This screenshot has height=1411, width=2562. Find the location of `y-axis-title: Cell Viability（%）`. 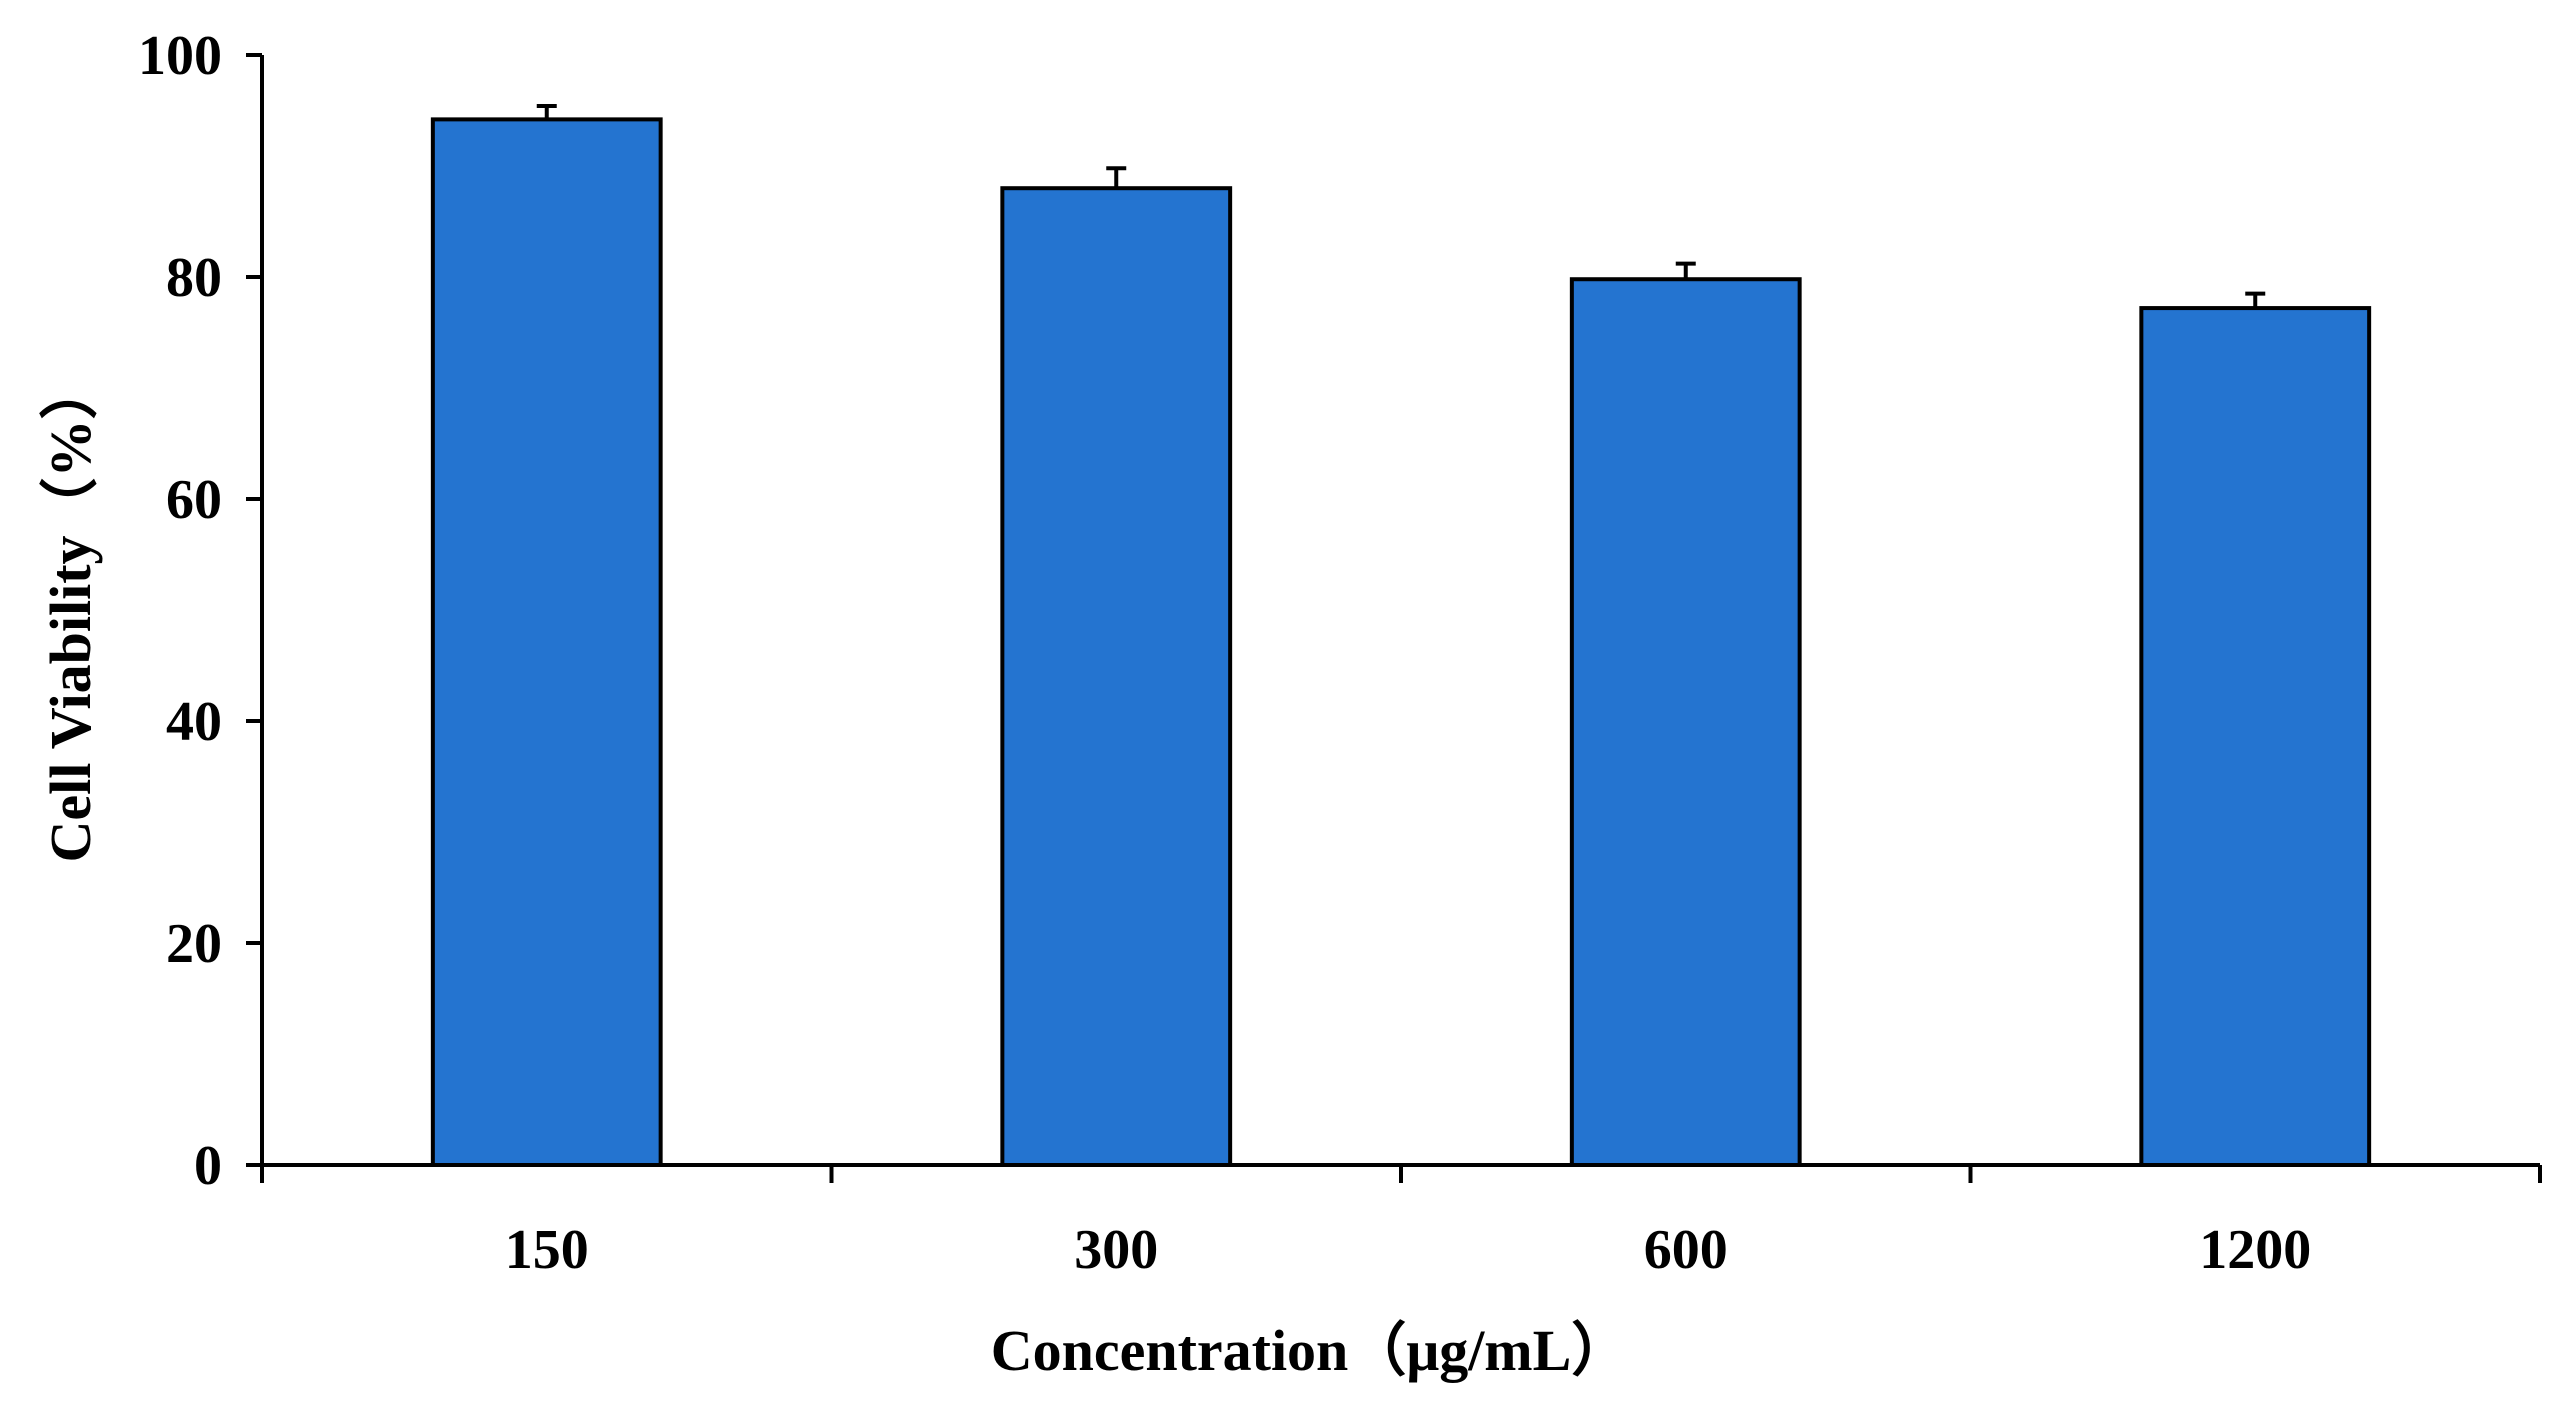

y-axis-title: Cell Viability（%） is located at coordinates (70, 611).